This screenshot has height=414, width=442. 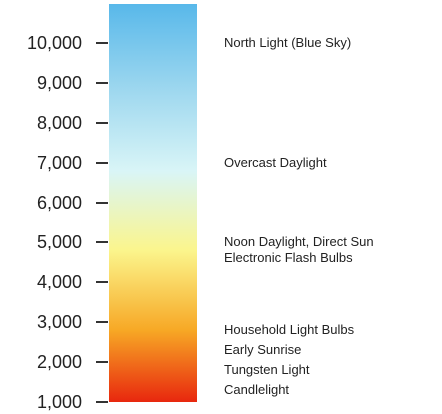 What do you see at coordinates (289, 330) in the screenshot?
I see `light-source-label: Household Light Bulbs` at bounding box center [289, 330].